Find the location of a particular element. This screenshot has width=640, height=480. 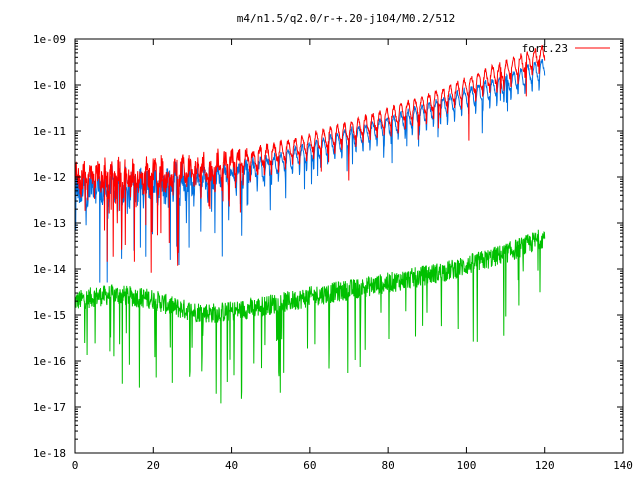

legend: fort.23 is located at coordinates (566, 48).